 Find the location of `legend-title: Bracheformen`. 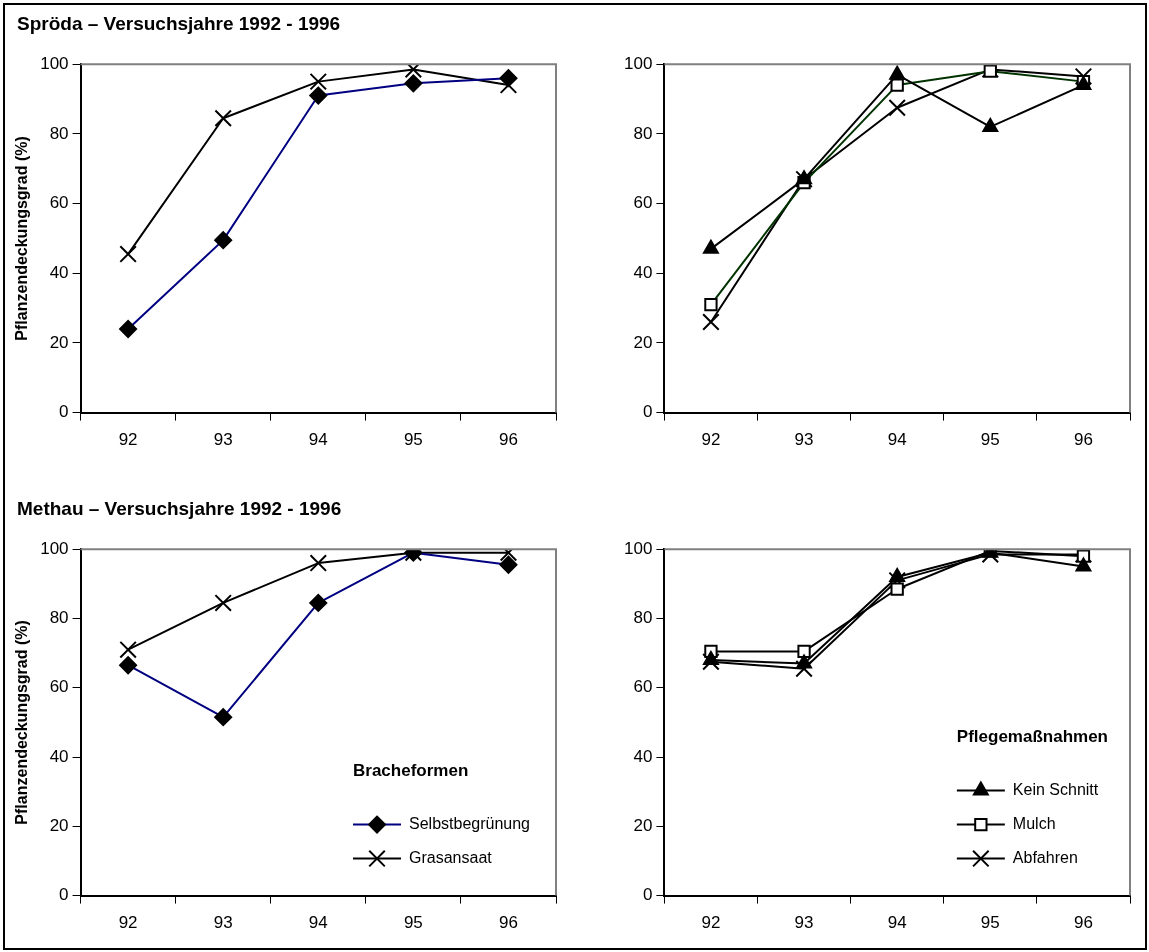

legend-title: Bracheformen is located at coordinates (411, 771).